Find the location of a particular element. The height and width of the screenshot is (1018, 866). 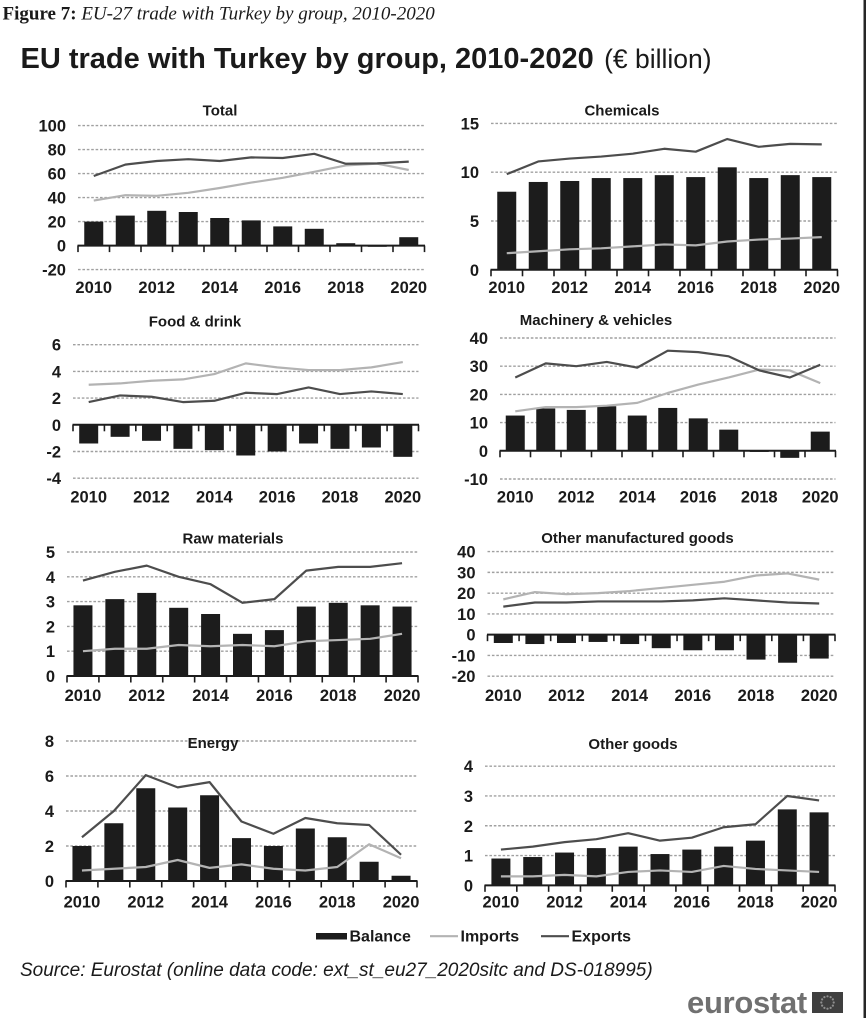

svg-text: Imports is located at coordinates (490, 937).